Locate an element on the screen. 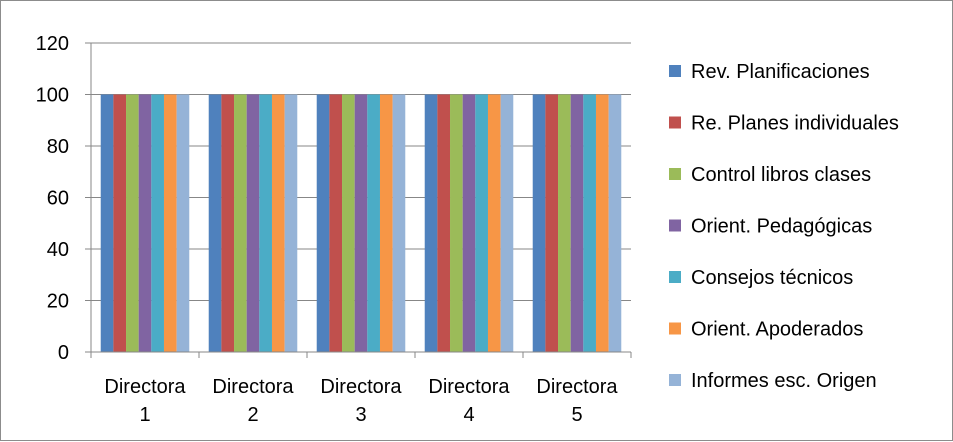  legend-label: Consejos técnicos is located at coordinates (772, 278).